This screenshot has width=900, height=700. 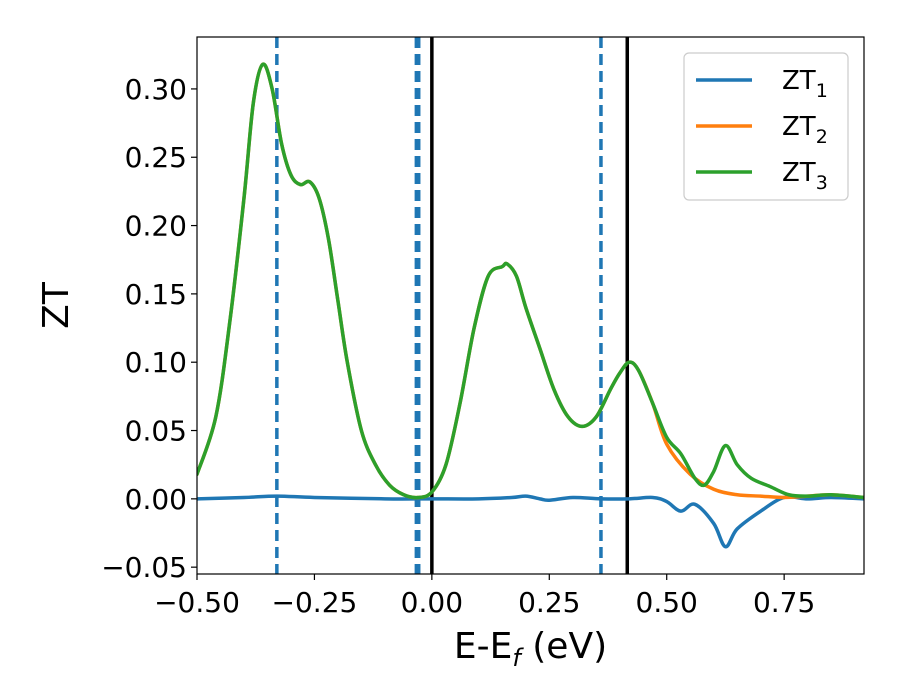 I want to click on x-tick-label: 0.25, so click(x=549, y=602).